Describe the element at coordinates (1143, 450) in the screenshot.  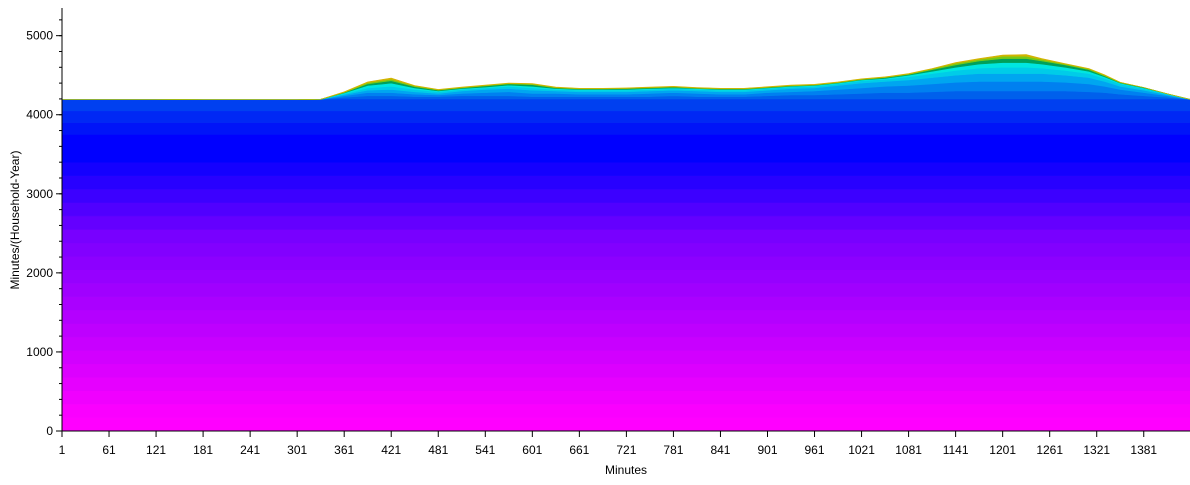
I see `x-tick-label: 1381` at that location.